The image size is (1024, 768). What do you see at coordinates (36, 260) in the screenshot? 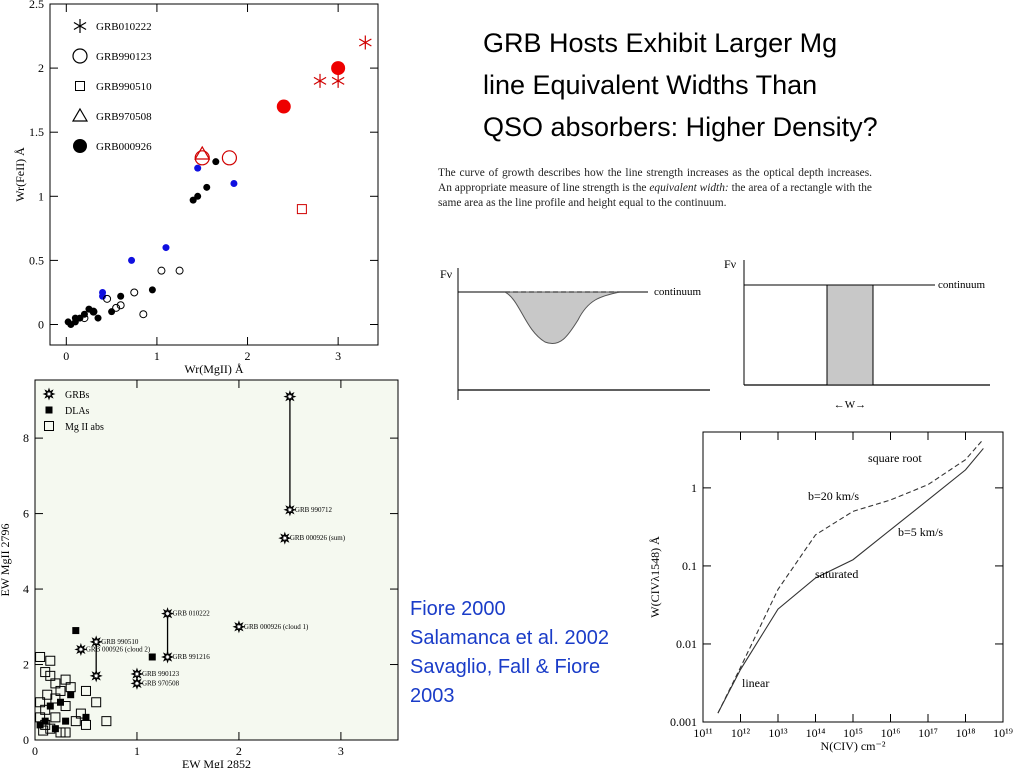
I see `y-tick-label: 0.5` at bounding box center [36, 260].